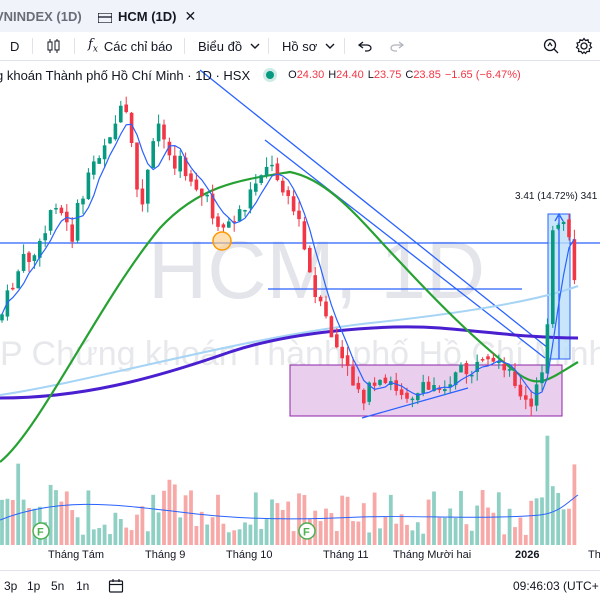 Image resolution: width=600 pixels, height=601 pixels. I want to click on gear-icon, so click(584, 46).